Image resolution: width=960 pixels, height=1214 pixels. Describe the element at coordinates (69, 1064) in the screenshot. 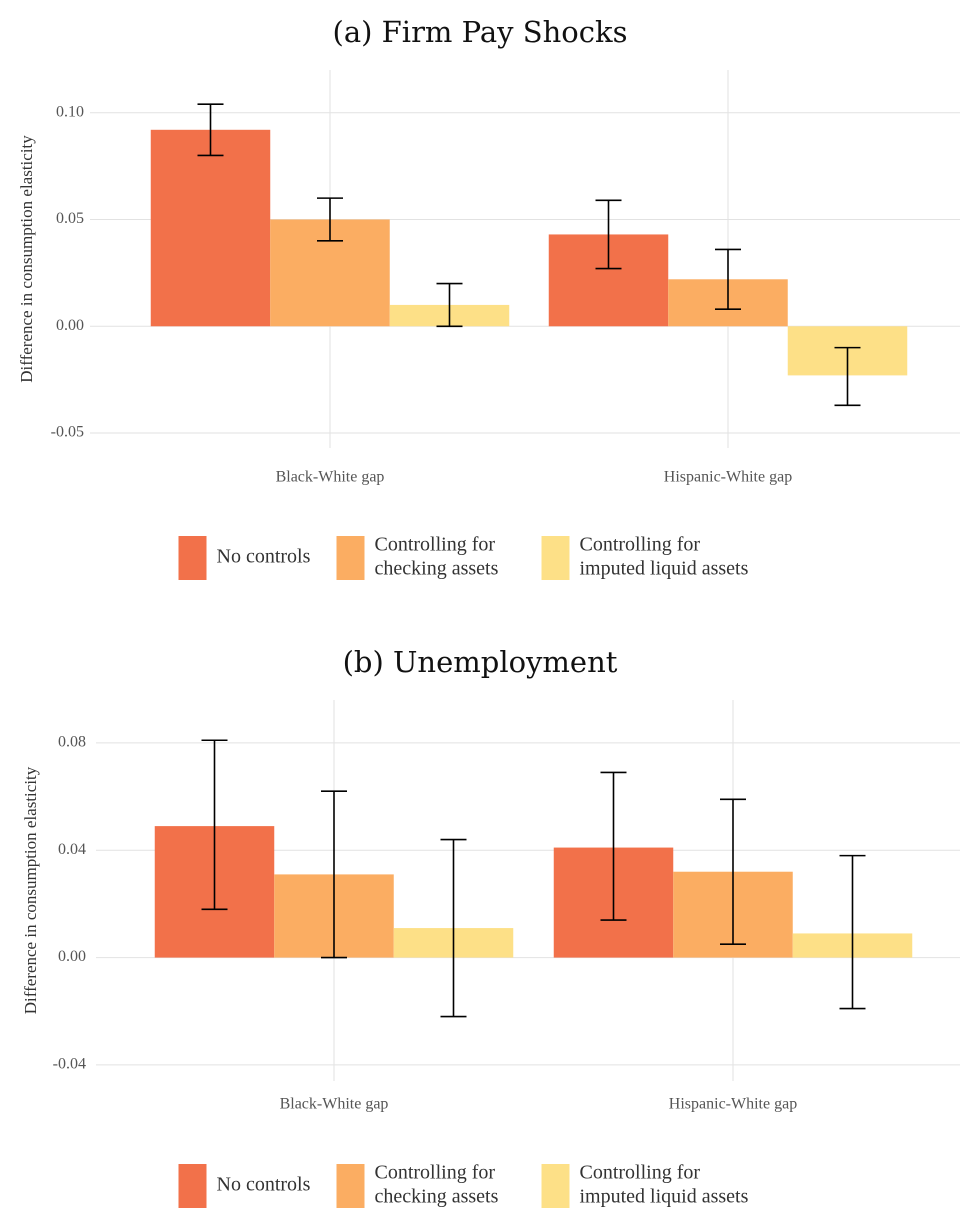

I see `y-tick-label: -0.04` at that location.